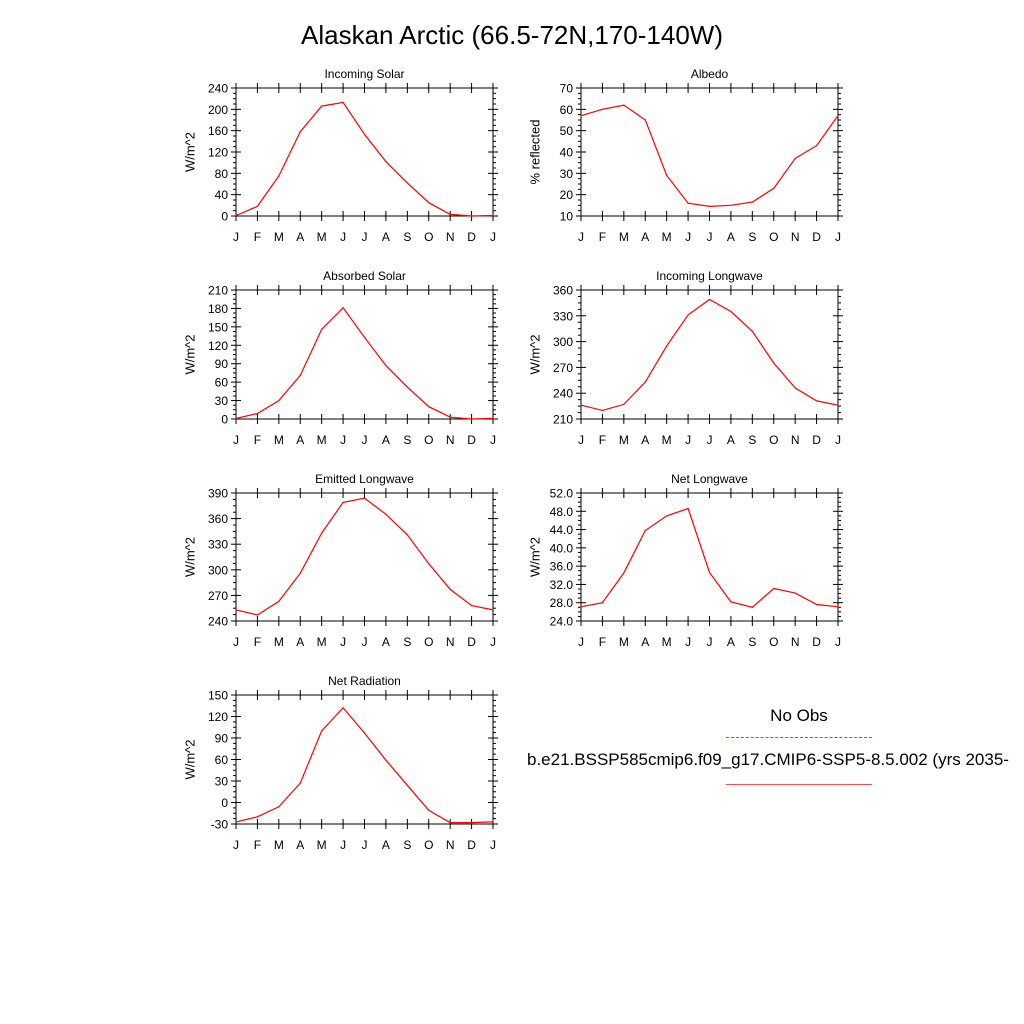 This screenshot has width=1024, height=1024. Describe the element at coordinates (493, 237) in the screenshot. I see `panel-1-xtick-label: J` at that location.